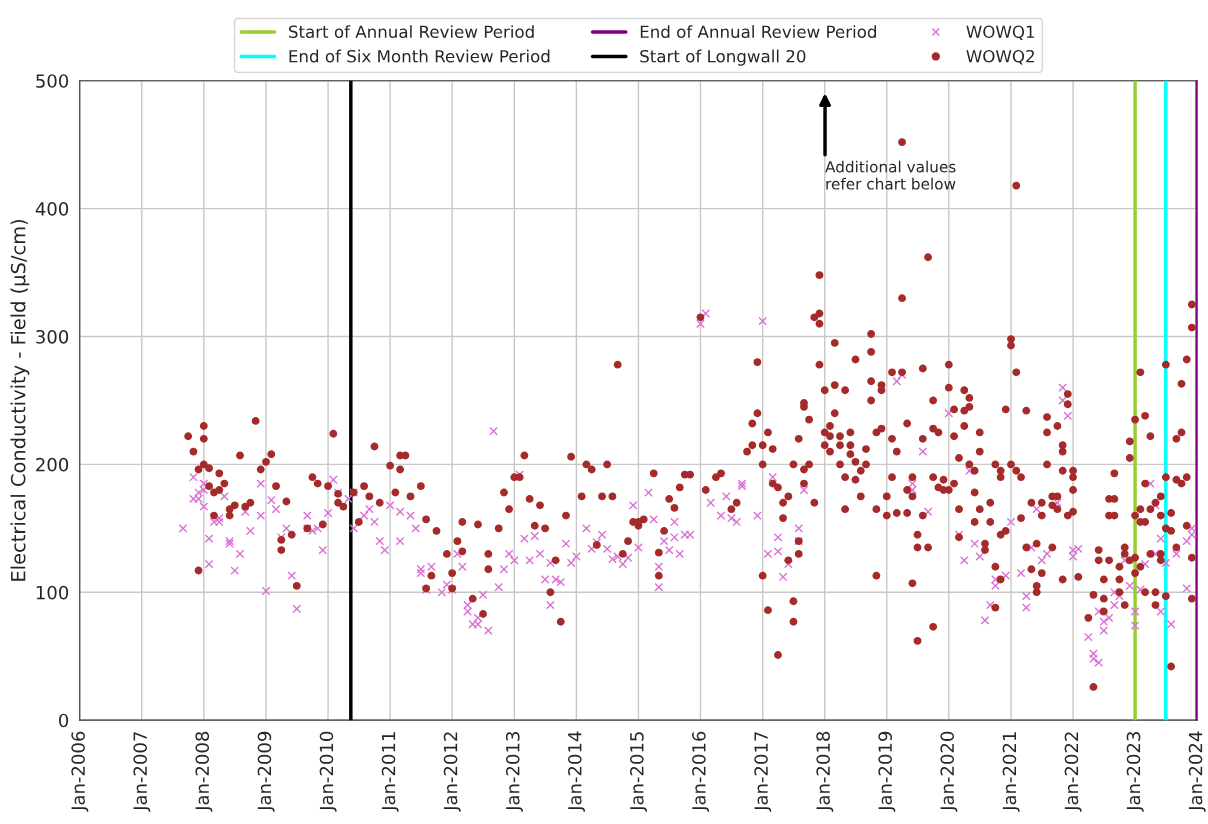 The height and width of the screenshot is (824, 1208). Describe the element at coordinates (52, 464) in the screenshot. I see `y-tick-label: 200` at that location.